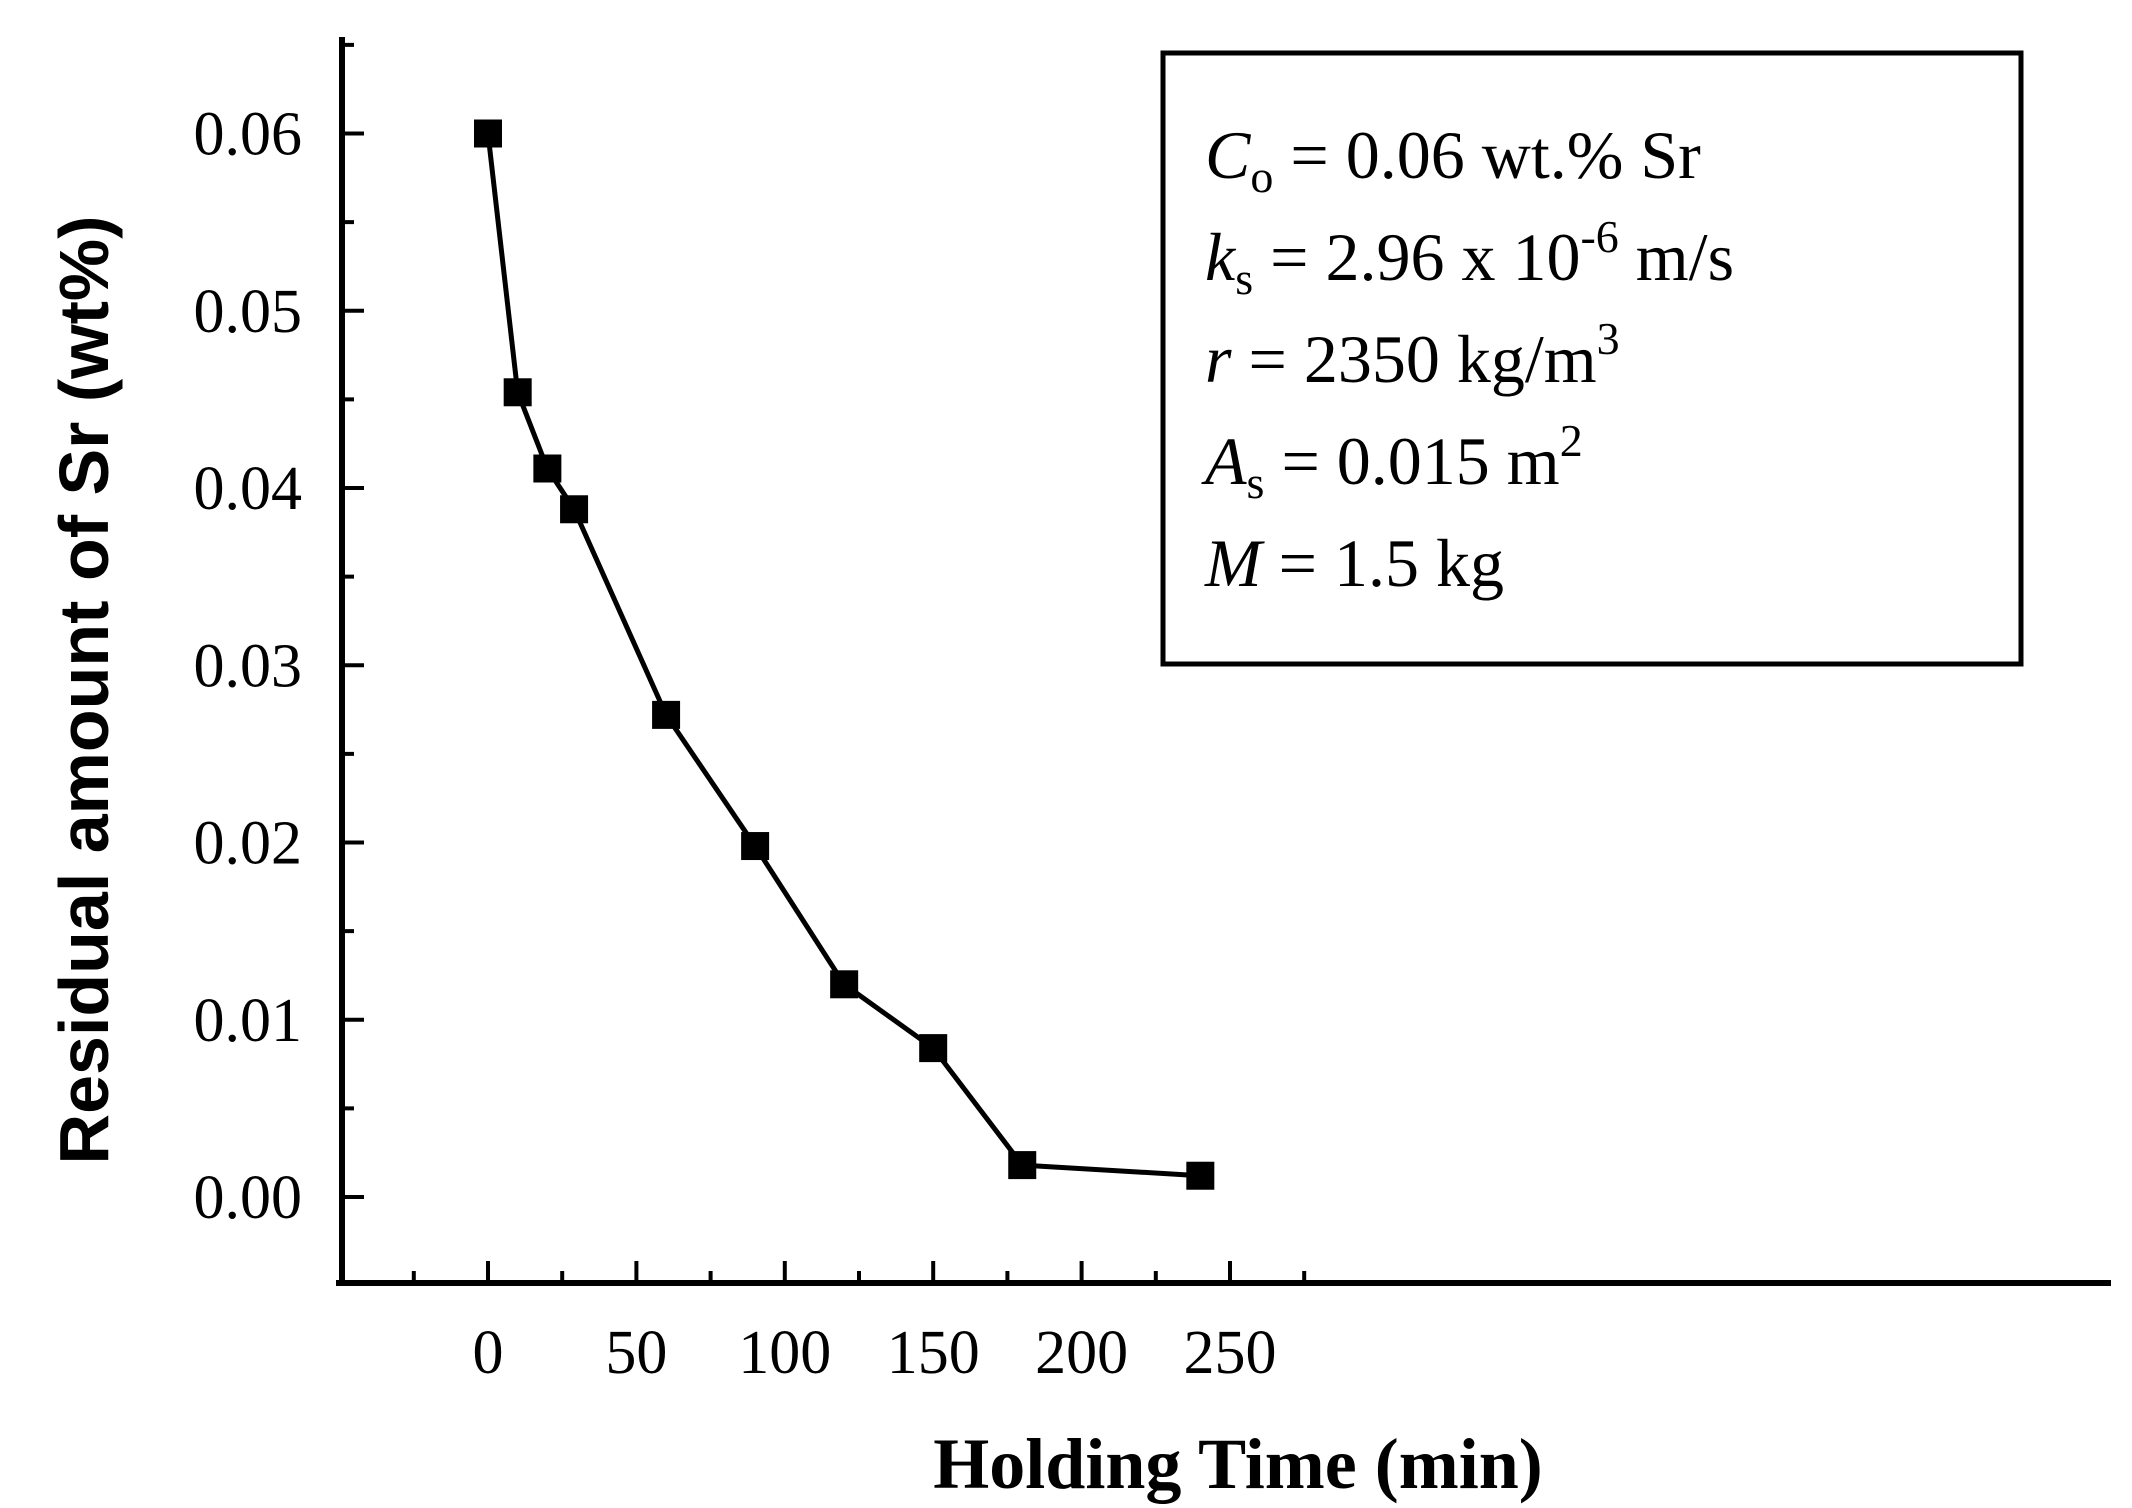 This screenshot has height=1508, width=2132. What do you see at coordinates (488, 1353) in the screenshot?
I see `x-tick-label: 0` at bounding box center [488, 1353].